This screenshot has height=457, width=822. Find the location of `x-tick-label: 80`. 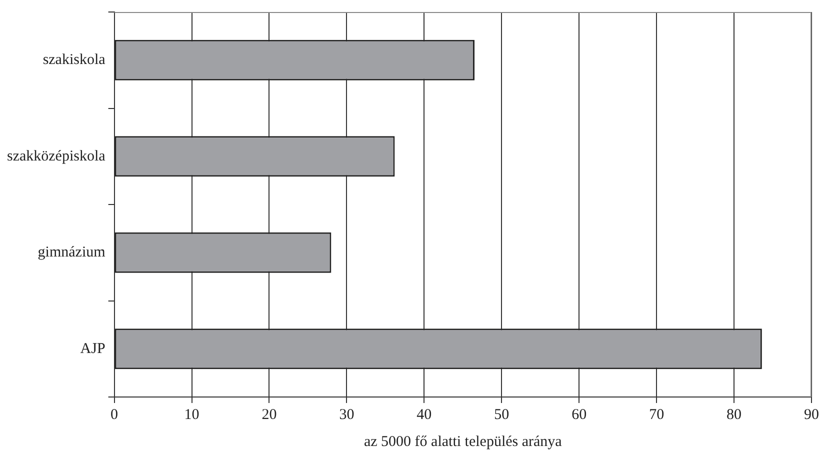

x-tick-label: 80 is located at coordinates (734, 414).